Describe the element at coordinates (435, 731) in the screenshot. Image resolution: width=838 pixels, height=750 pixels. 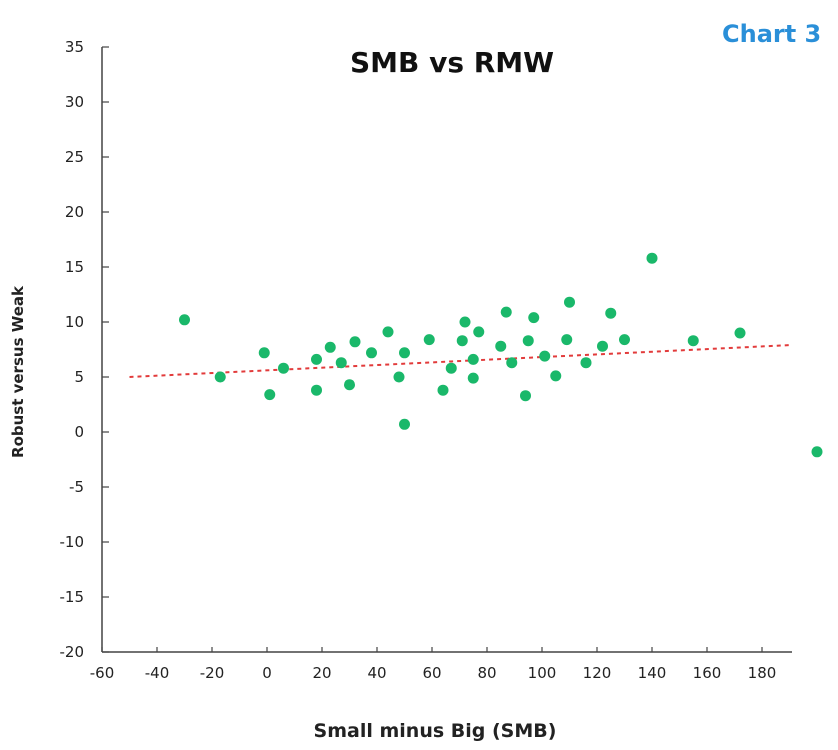
I see `x-axis-title: Small minus Big (SMB)` at that location.